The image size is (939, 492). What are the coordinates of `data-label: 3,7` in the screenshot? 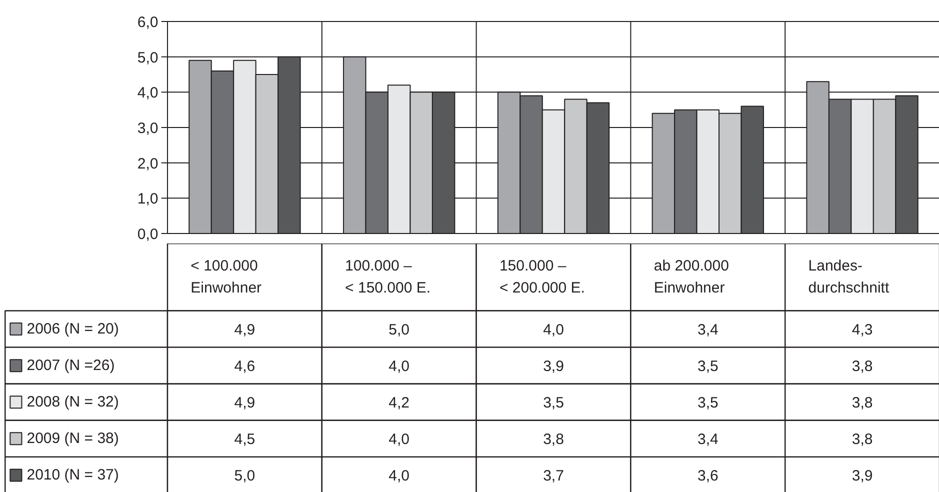 It's located at (553, 476).